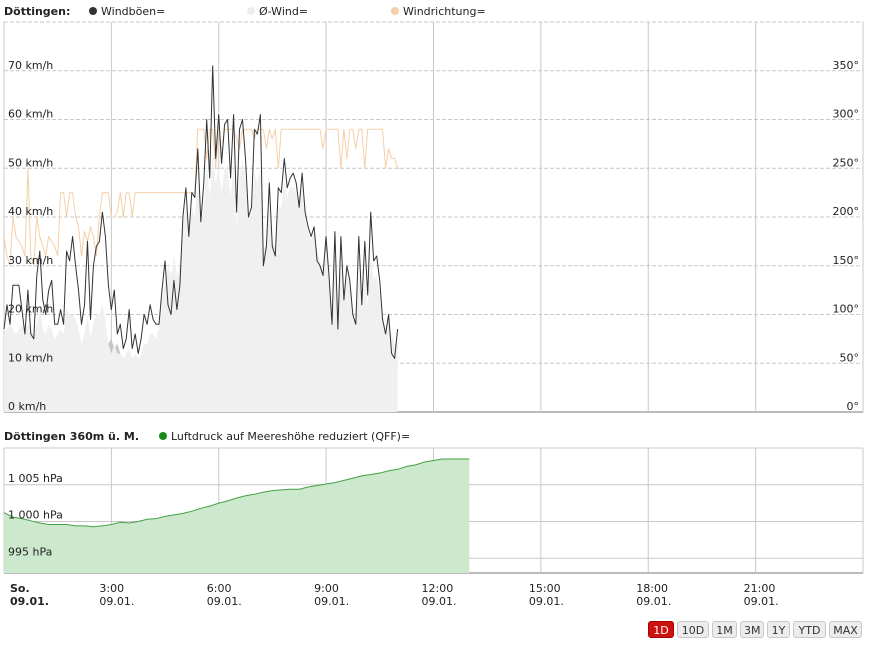  Describe the element at coordinates (30, 114) in the screenshot. I see `y-tick-label: 60 km/h` at that location.